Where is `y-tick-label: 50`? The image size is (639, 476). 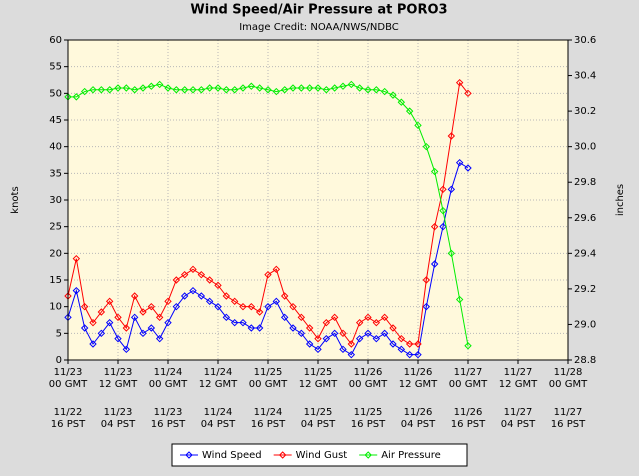 y-tick-label: 50 is located at coordinates (55, 93).